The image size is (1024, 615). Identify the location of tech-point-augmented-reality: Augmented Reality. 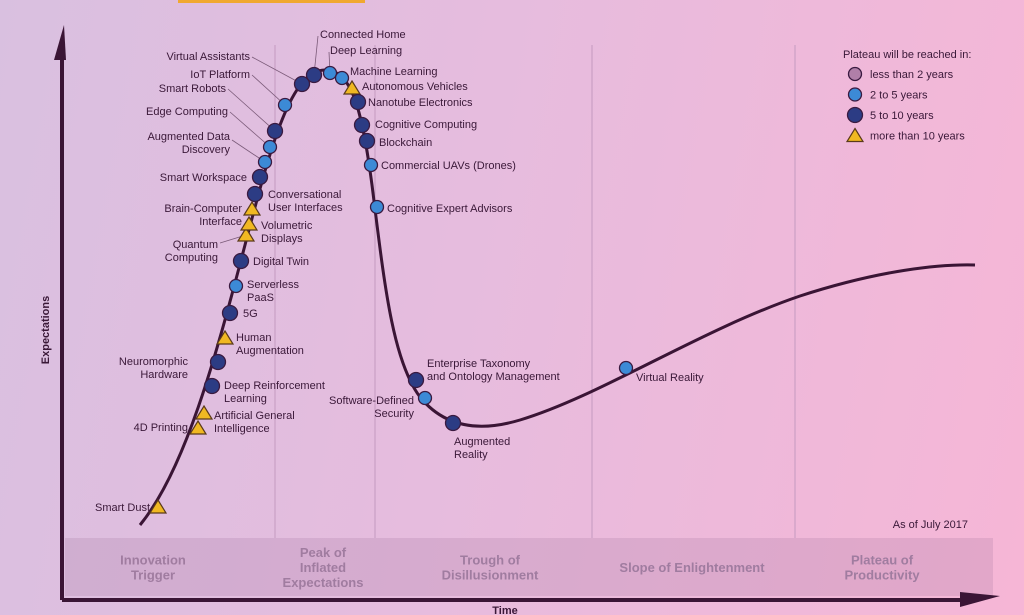
(477, 437).